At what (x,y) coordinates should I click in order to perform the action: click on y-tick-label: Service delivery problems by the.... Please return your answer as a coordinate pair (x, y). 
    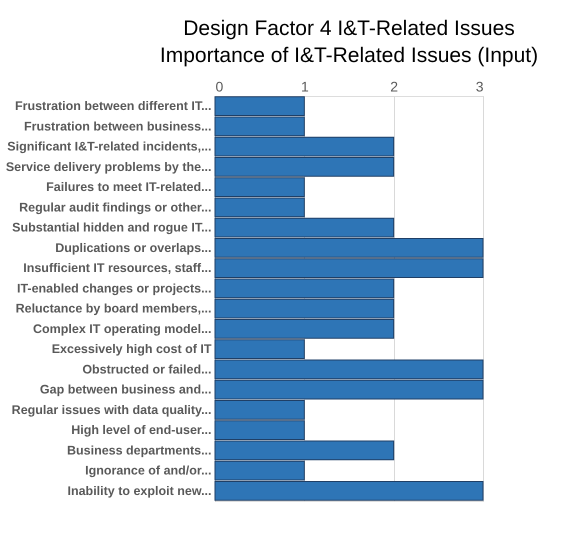
    Looking at the image, I should click on (109, 167).